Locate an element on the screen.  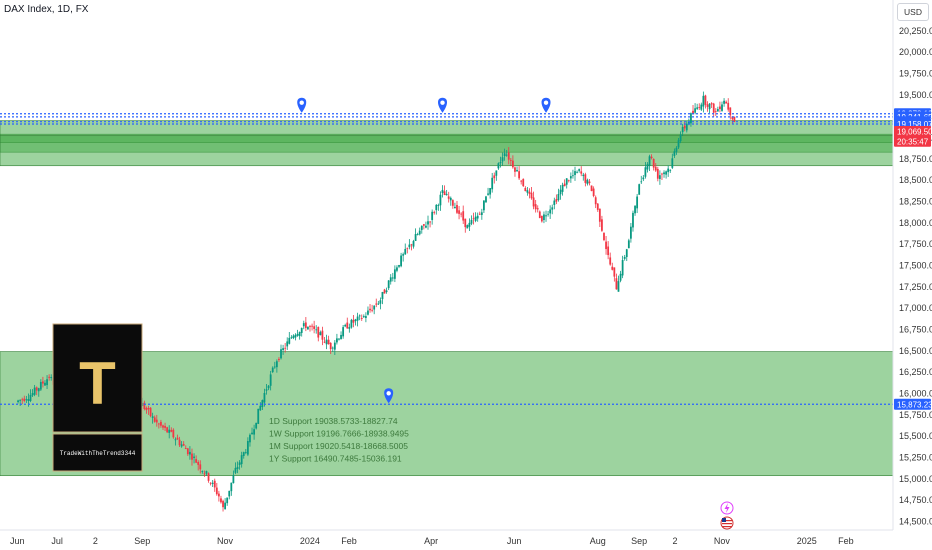
y-tick-label: 14,500.00 is located at coordinates (915, 521).